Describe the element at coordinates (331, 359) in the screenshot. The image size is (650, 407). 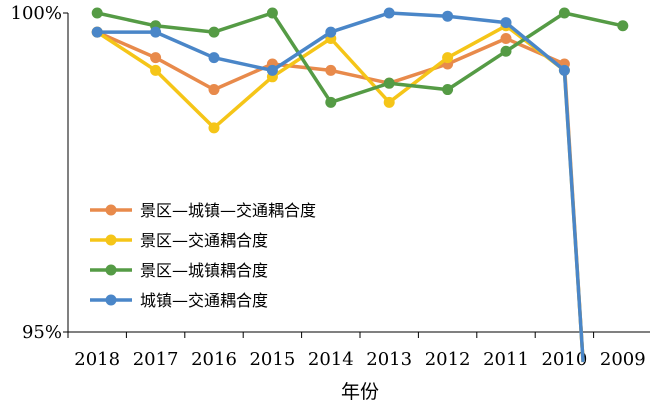
I see `x-tick-label: 2014` at that location.